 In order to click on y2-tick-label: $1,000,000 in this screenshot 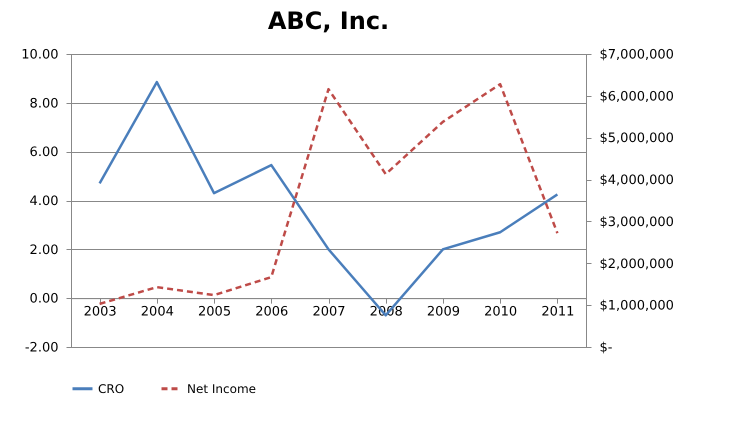, I will do `click(637, 306)`.